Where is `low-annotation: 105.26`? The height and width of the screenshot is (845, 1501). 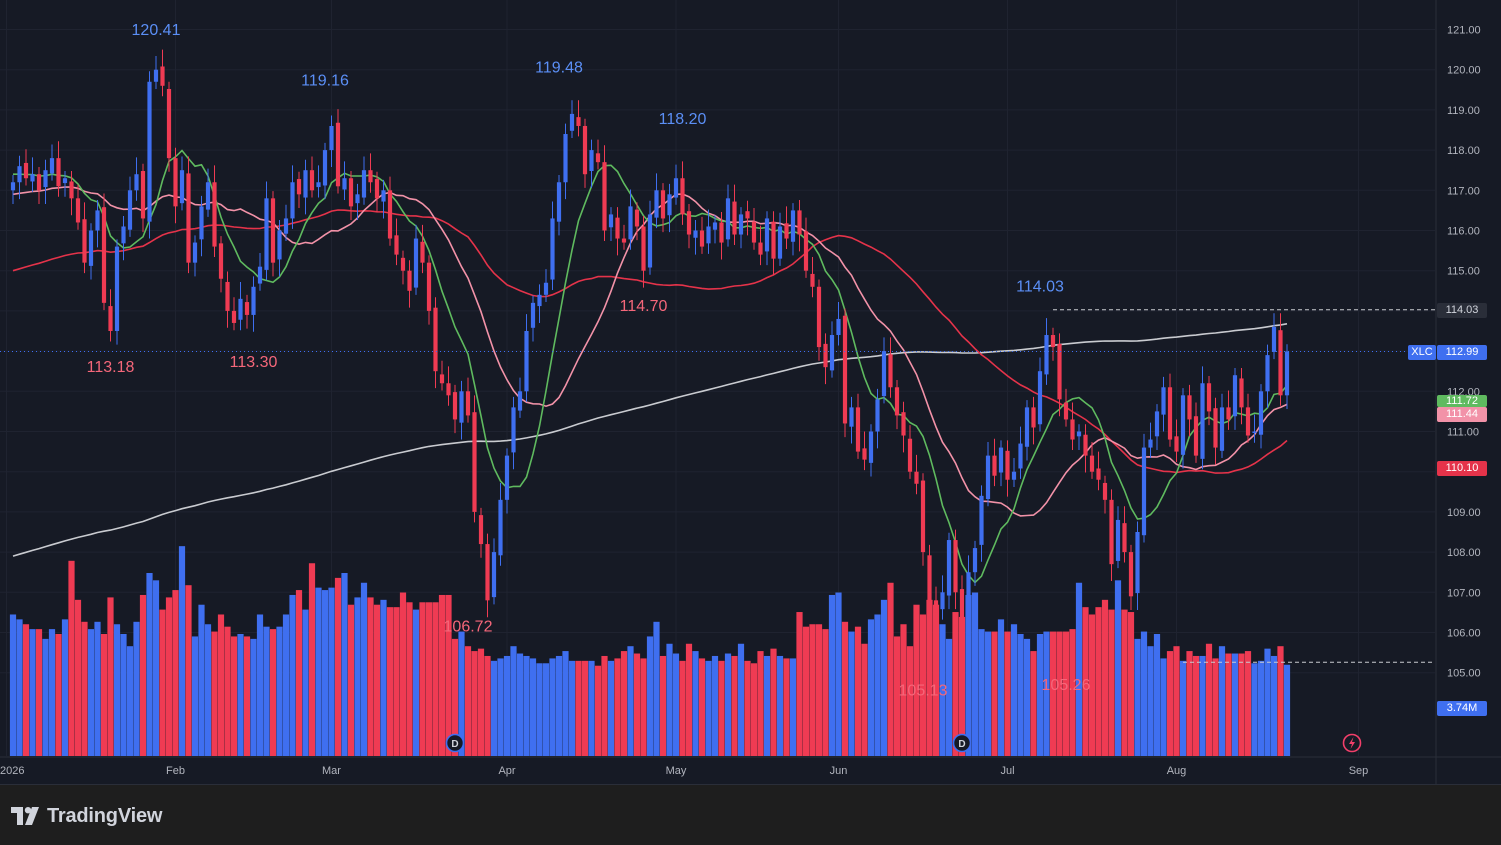
low-annotation: 105.26 is located at coordinates (1066, 685).